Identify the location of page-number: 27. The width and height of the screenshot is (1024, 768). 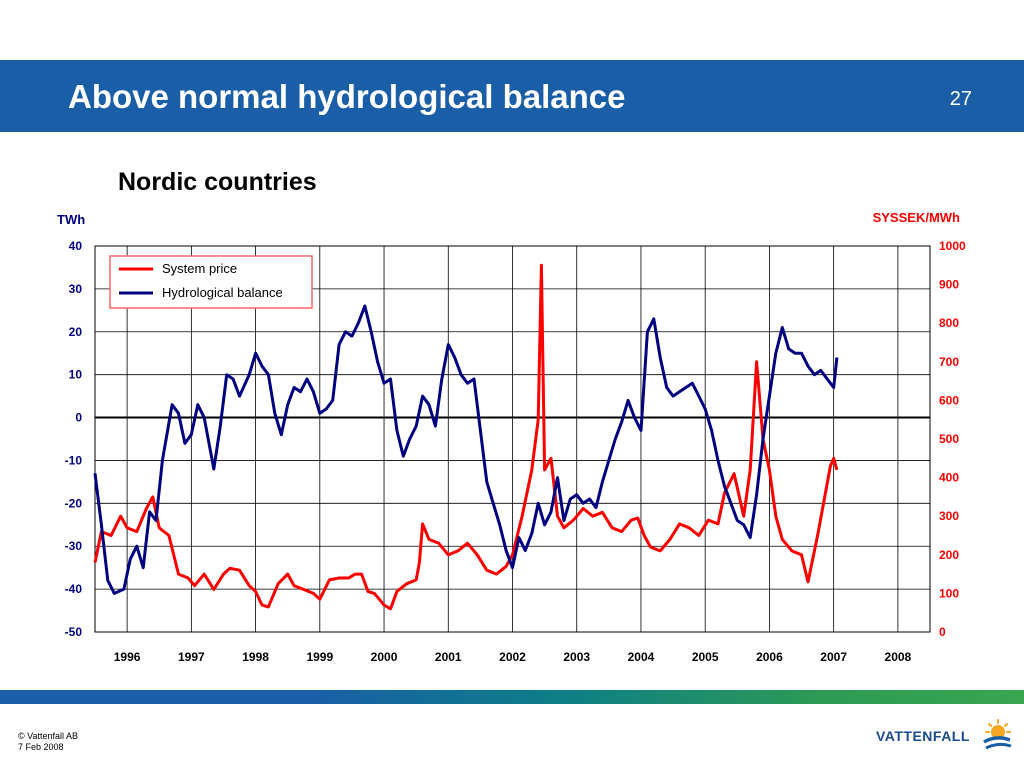
(960, 99).